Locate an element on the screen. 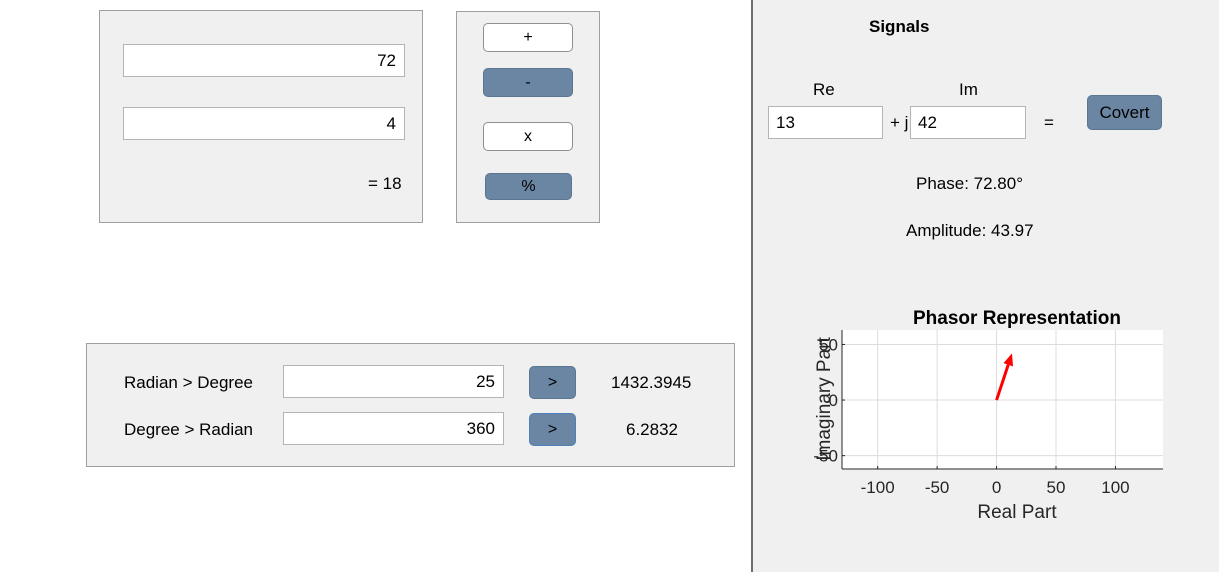 This screenshot has height=572, width=1219. x-tick-label: 0 is located at coordinates (996, 487).